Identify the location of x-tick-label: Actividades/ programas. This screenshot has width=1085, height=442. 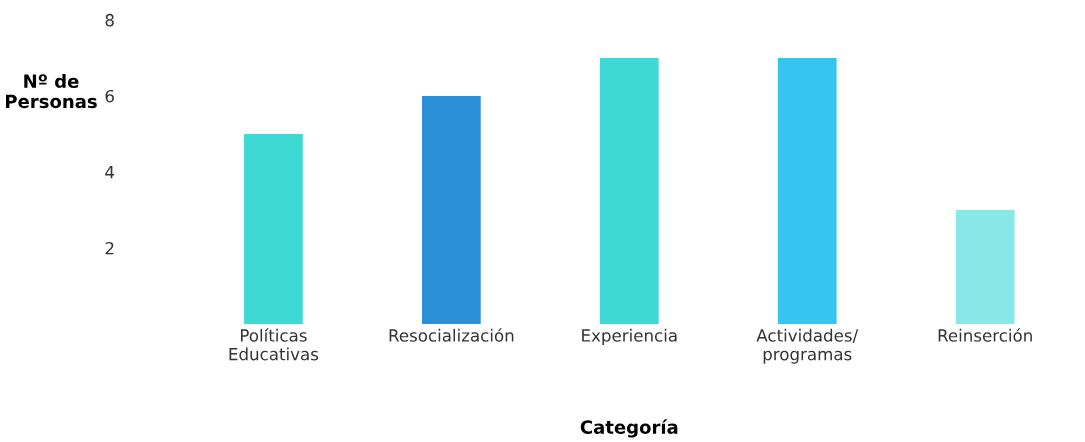
(807, 346).